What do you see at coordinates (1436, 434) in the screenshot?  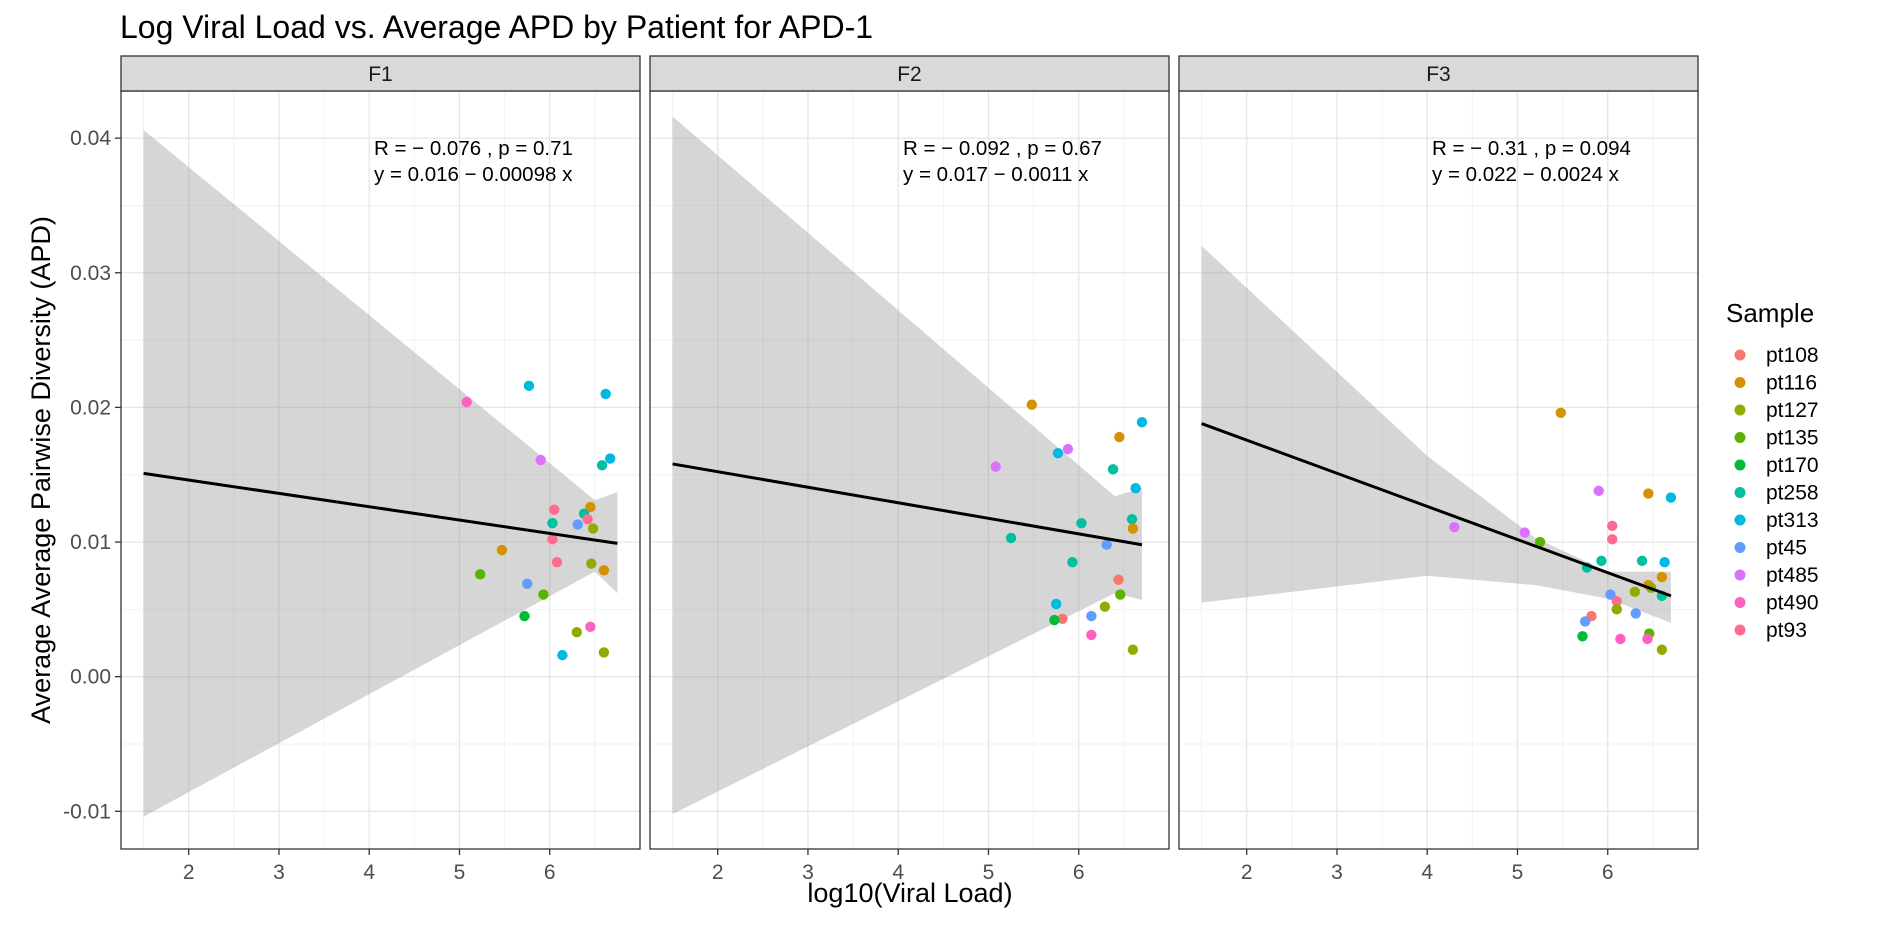 I see `confidence-band` at bounding box center [1436, 434].